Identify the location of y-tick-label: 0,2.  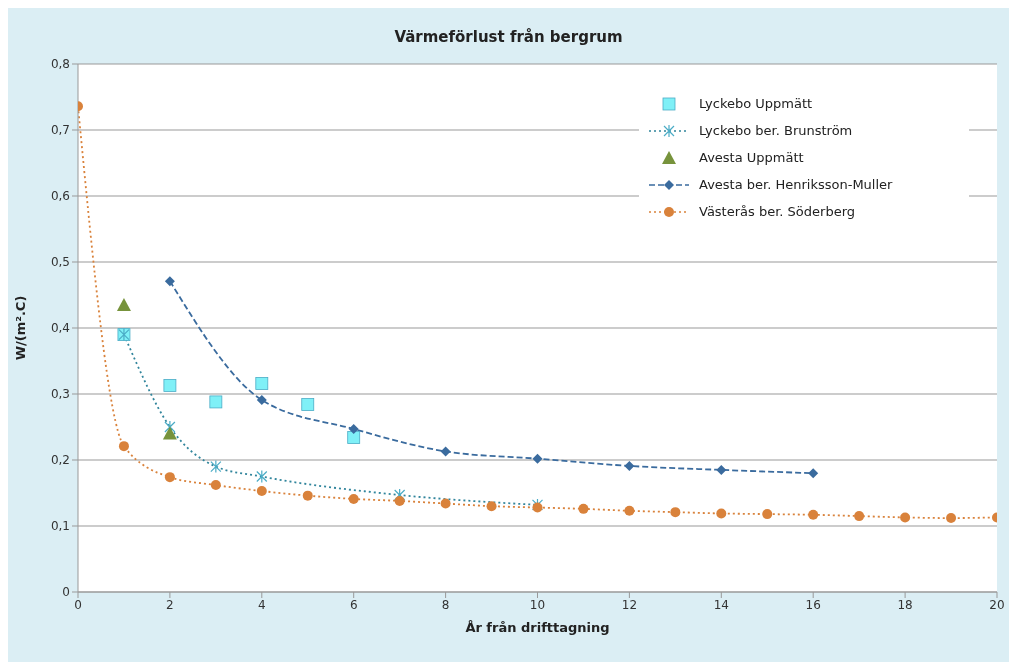
(60, 460).